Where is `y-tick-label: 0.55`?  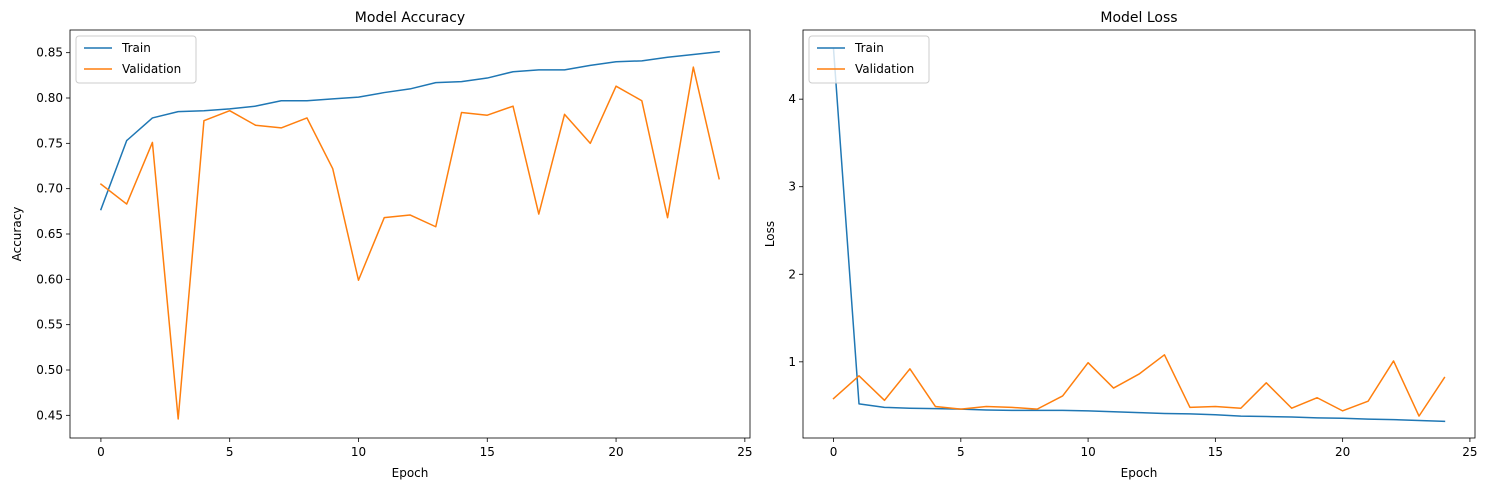 y-tick-label: 0.55 is located at coordinates (49, 325).